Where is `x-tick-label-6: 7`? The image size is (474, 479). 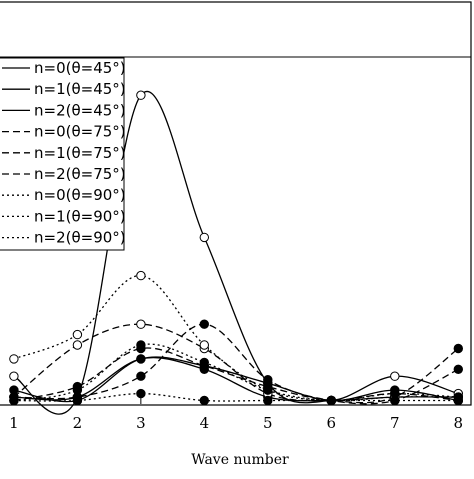 x-tick-label-6: 7 is located at coordinates (395, 423).